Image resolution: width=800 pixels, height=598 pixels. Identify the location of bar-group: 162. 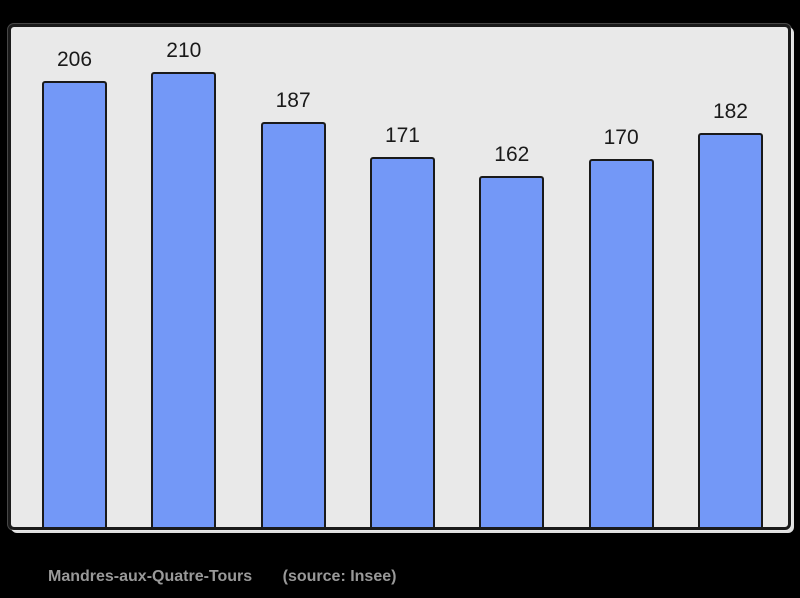
(512, 334).